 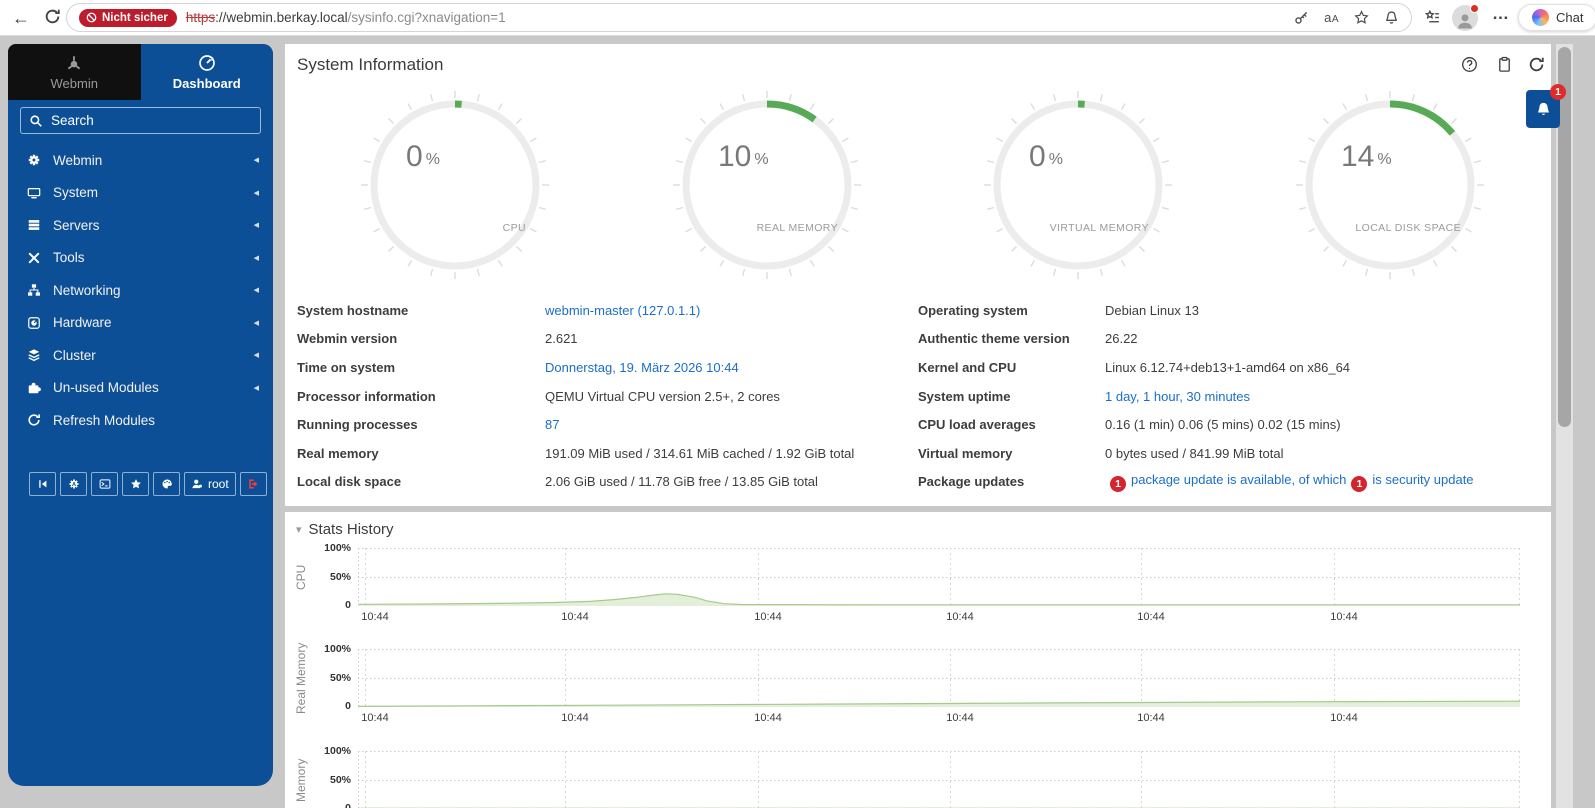 I want to click on search-input, so click(x=151, y=120).